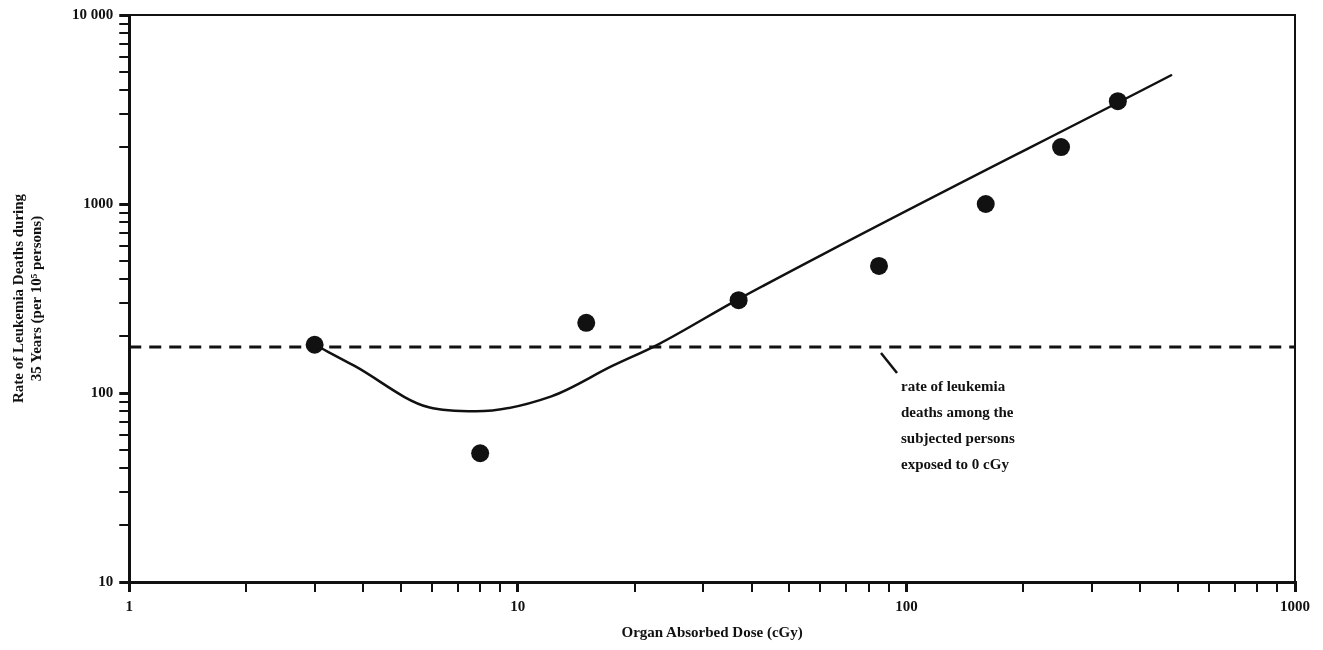  I want to click on x-tick-label: 1000, so click(1295, 605).